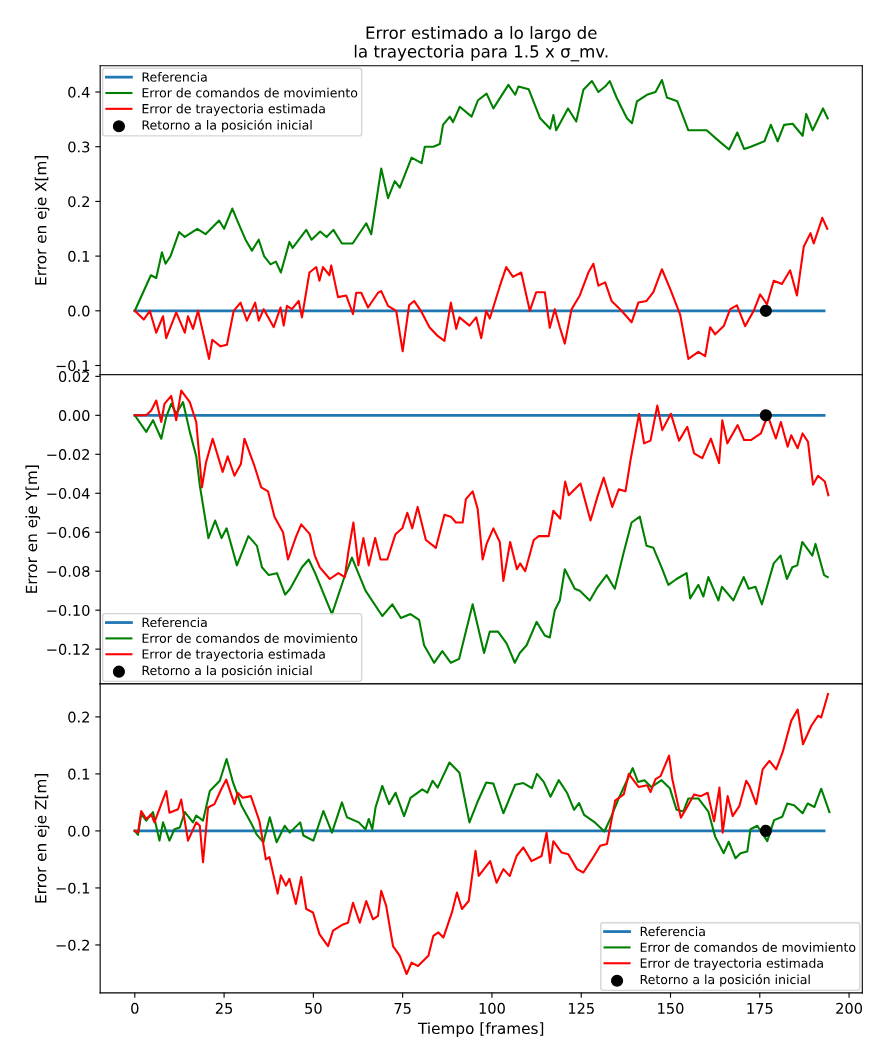 This screenshot has height=1044, width=871. I want to click on x-tick-label: 200, so click(849, 1008).